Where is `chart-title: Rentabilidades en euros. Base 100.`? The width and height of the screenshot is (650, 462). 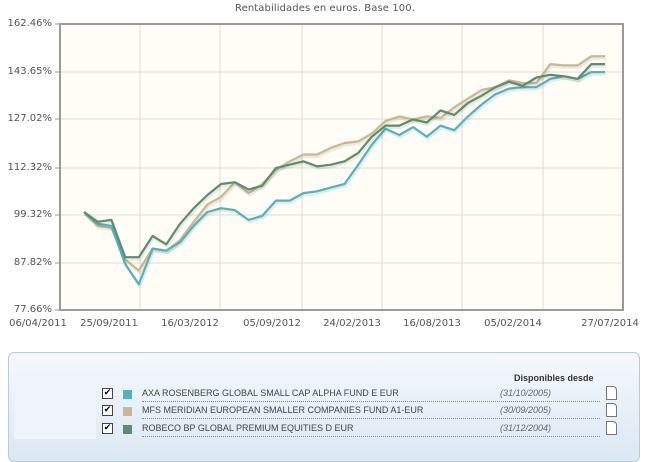
chart-title: Rentabilidades en euros. Base 100. is located at coordinates (325, 8).